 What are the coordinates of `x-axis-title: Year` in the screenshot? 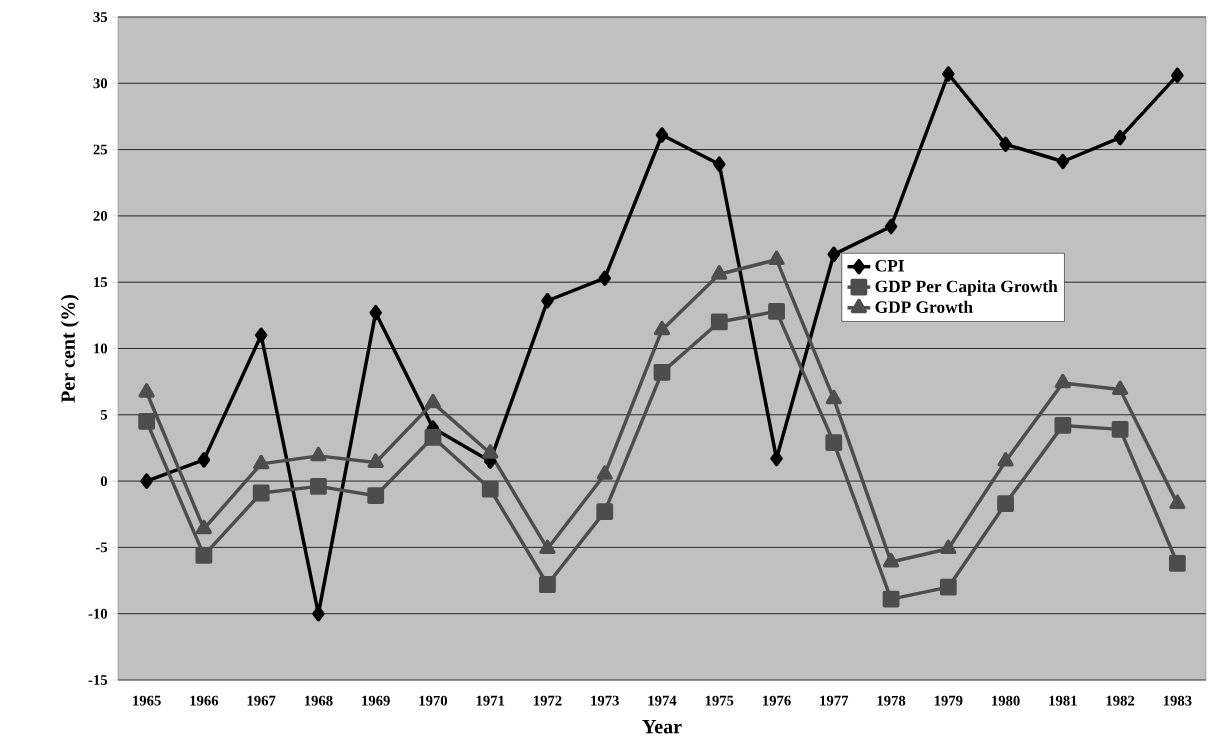 It's located at (662, 727).